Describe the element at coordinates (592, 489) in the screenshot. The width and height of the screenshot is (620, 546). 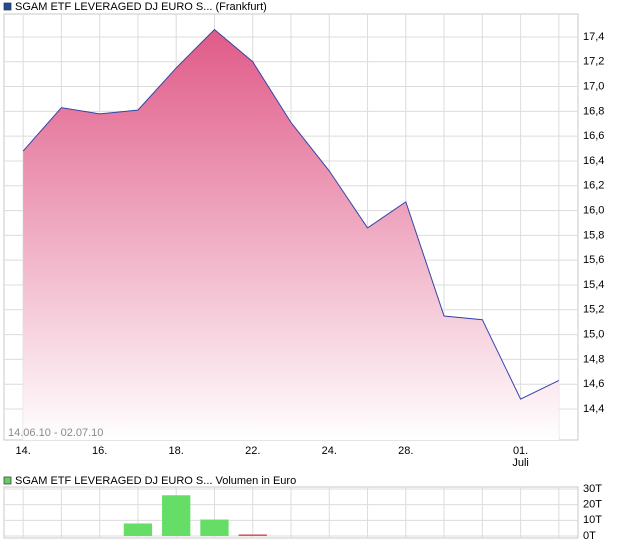
I see `y-tick-label: 30T` at that location.